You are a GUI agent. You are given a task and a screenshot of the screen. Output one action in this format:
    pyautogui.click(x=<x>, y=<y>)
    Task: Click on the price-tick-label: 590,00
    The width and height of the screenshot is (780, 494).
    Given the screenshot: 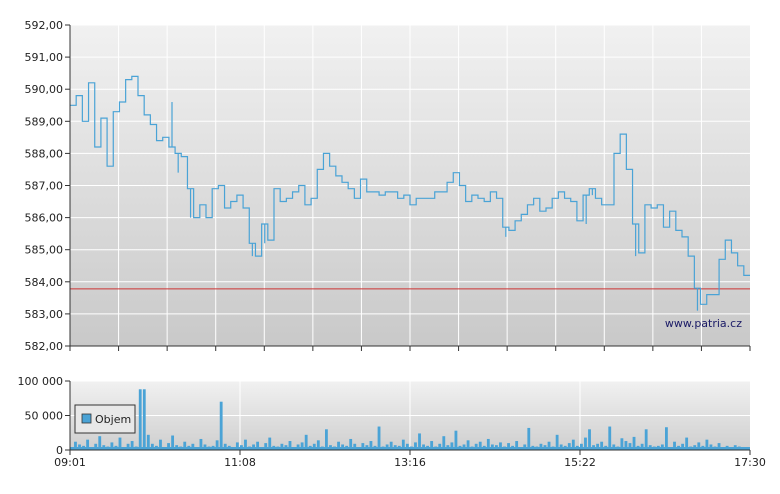 What is the action you would take?
    pyautogui.click(x=44, y=89)
    